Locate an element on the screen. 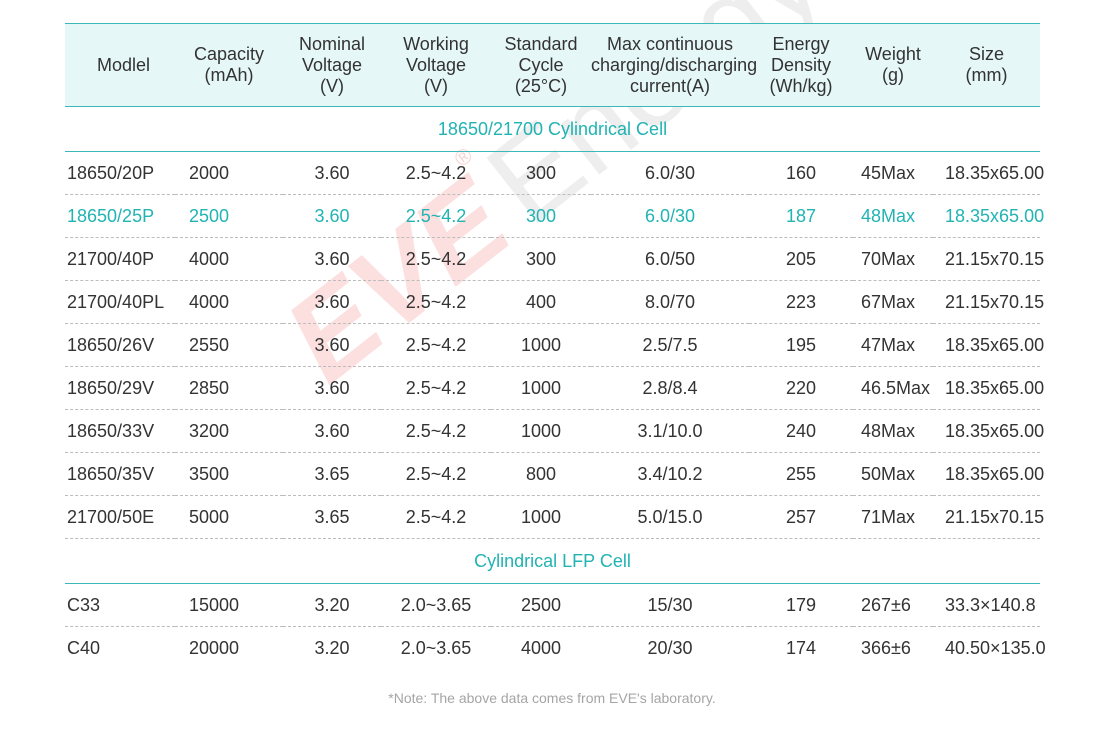 The height and width of the screenshot is (732, 1104). cell-weight: 45Max is located at coordinates (893, 173).